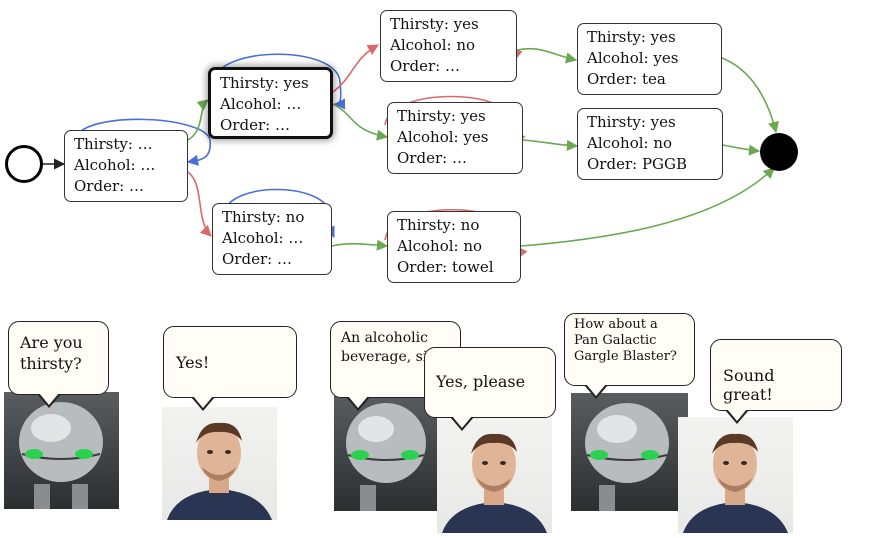 This screenshot has height=538, width=873. Describe the element at coordinates (230, 362) in the screenshot. I see `speech-bubble-human-1: Yes!` at that location.